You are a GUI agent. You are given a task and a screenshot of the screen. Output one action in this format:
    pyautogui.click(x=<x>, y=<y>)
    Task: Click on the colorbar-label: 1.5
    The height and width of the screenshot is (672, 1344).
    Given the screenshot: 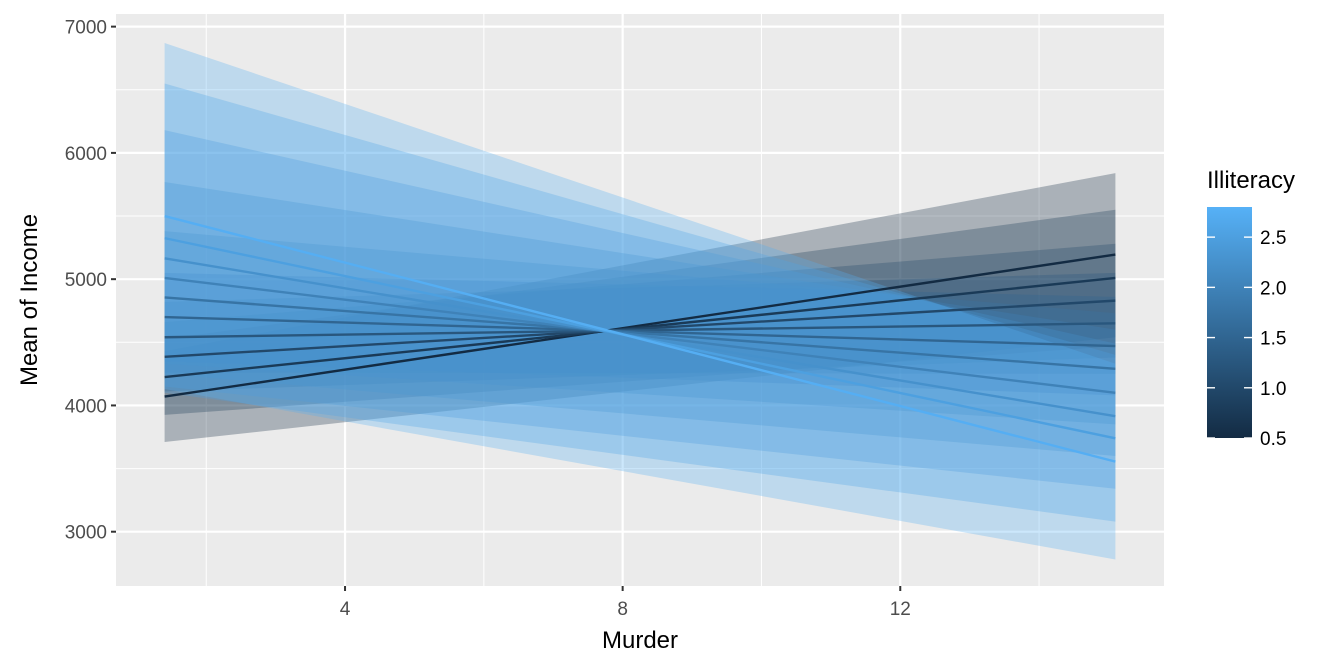 What is the action you would take?
    pyautogui.click(x=1273, y=339)
    